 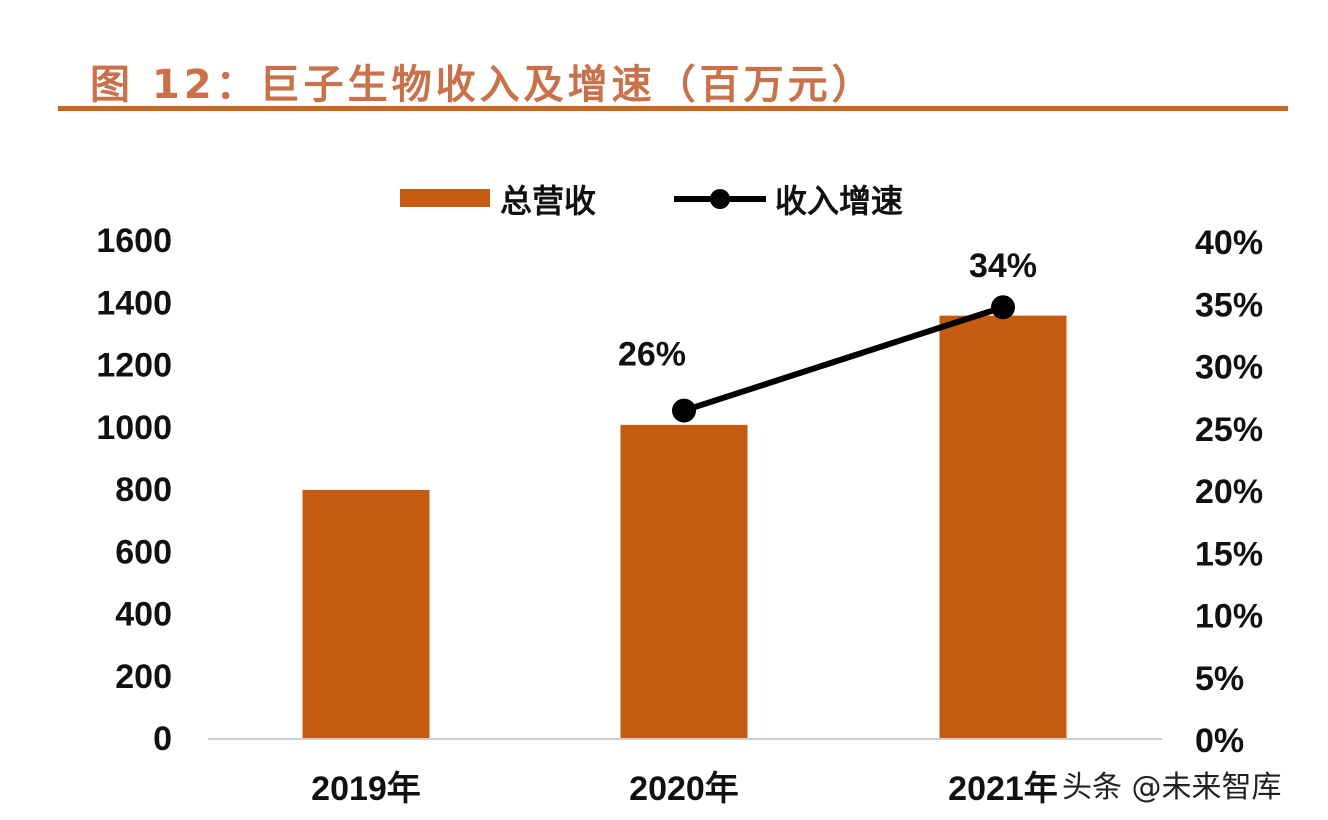 I want to click on left-axis-tick-label: 1600, so click(x=134, y=241).